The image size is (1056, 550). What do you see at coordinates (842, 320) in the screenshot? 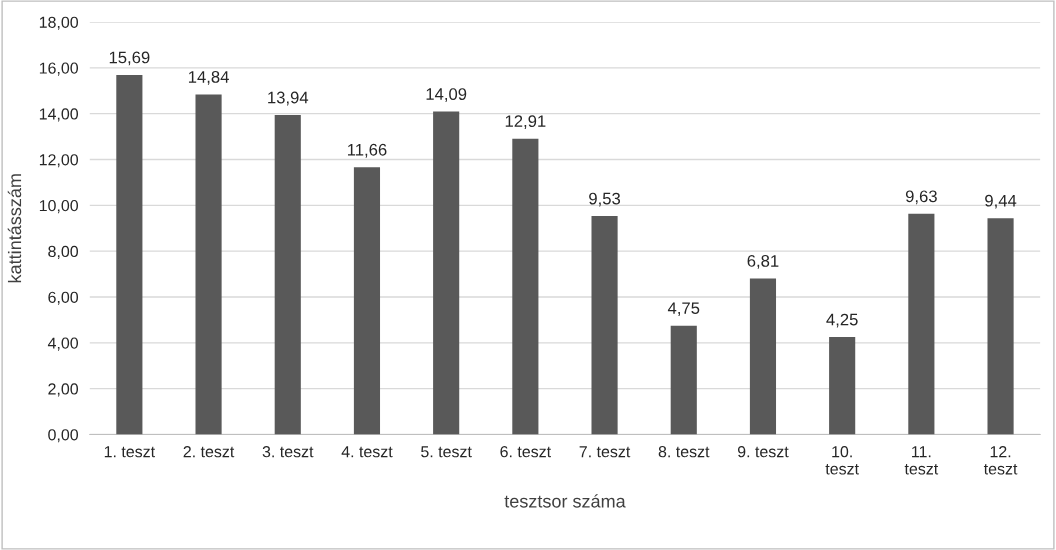
I see `data-label: 4,25` at bounding box center [842, 320].